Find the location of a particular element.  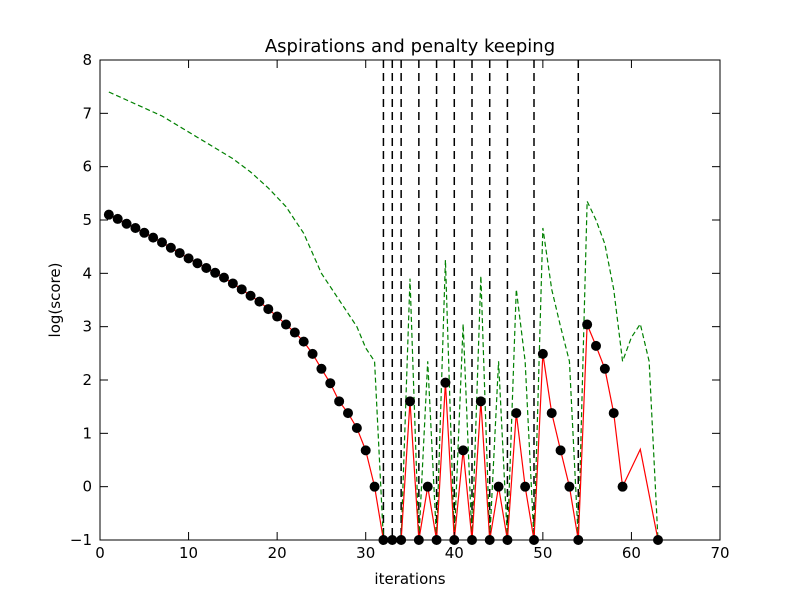

y-tick-label: −1 is located at coordinates (81, 540).